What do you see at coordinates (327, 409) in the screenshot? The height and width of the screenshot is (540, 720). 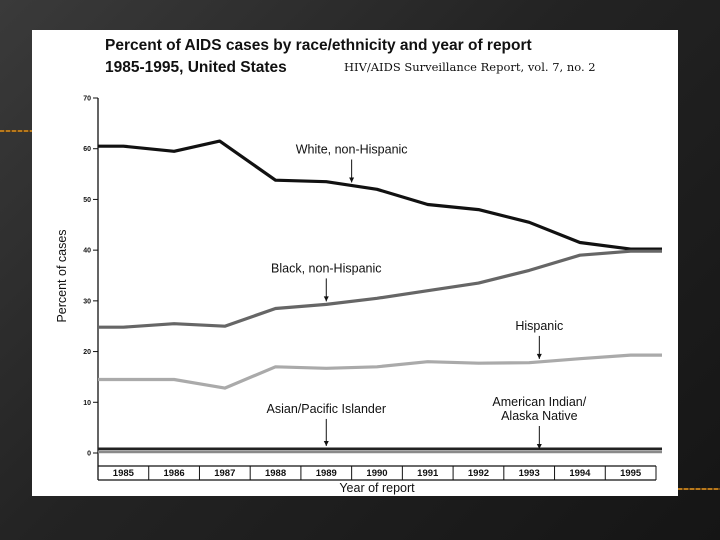 I see `annotation-label: Asian/Pacific Islander` at bounding box center [327, 409].